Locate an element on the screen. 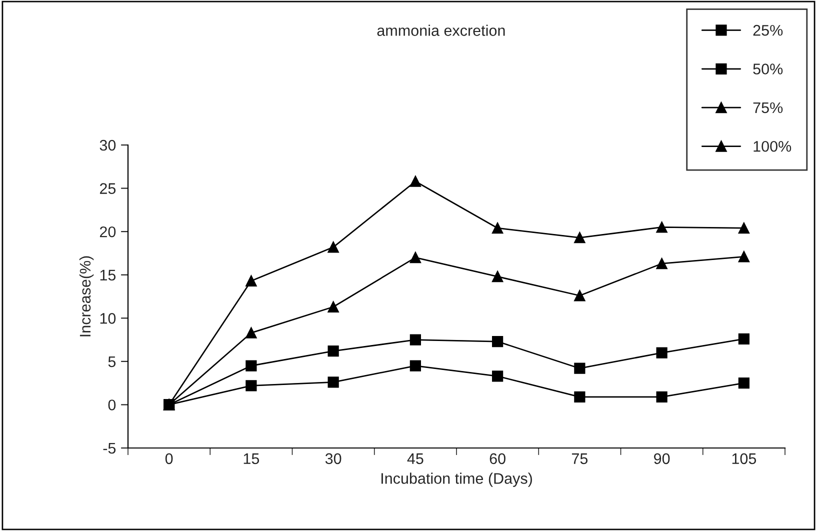 This screenshot has height=531, width=817. x-tick-label: 105 is located at coordinates (744, 458).